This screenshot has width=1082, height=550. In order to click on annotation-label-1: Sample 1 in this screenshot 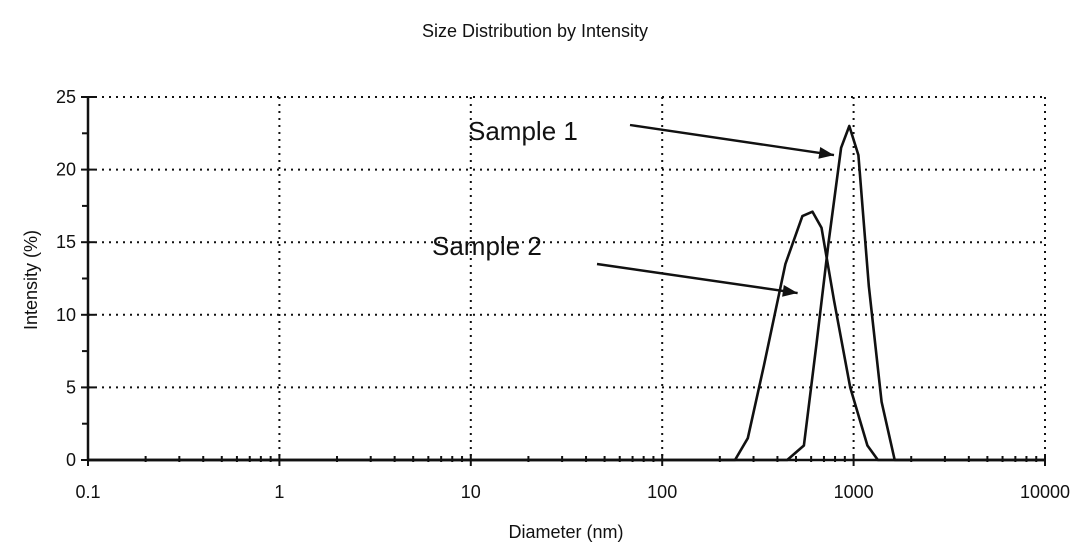, I will do `click(523, 131)`.